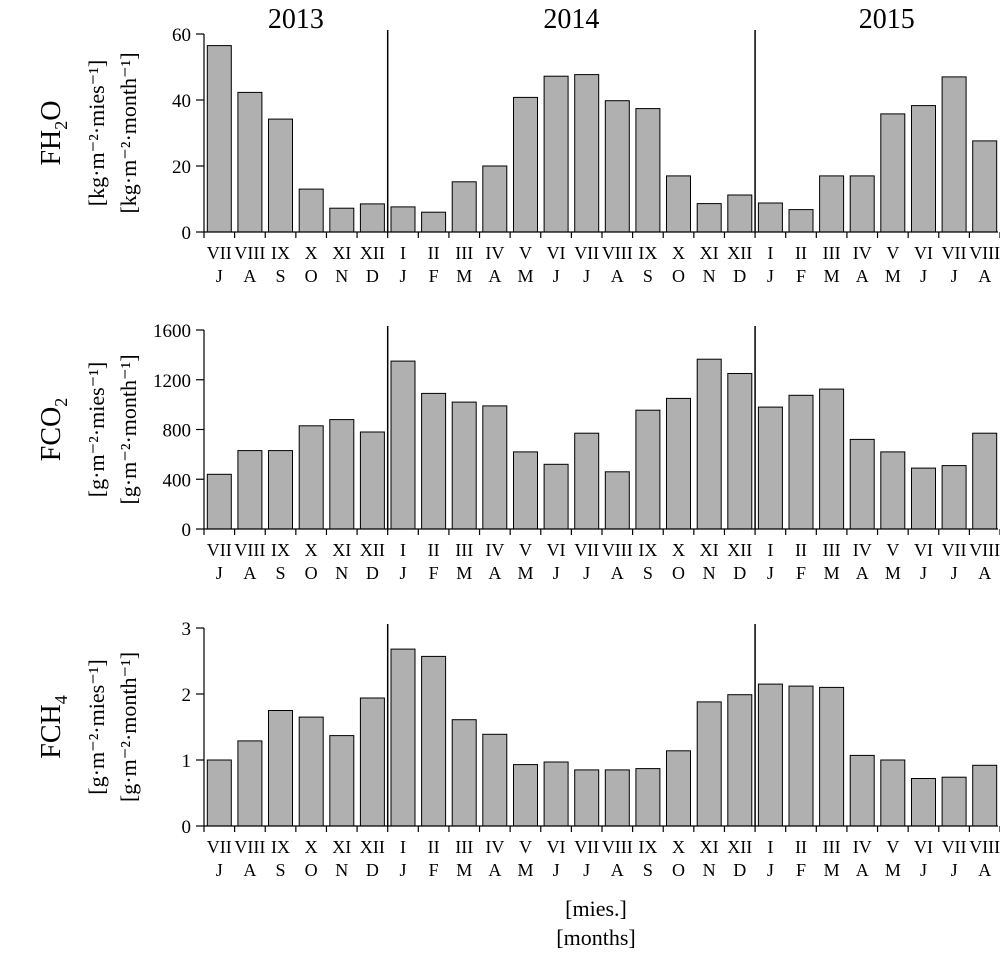 Image resolution: width=1000 pixels, height=961 pixels. What do you see at coordinates (187, 761) in the screenshot?
I see `y-tick-label: 1` at bounding box center [187, 761].